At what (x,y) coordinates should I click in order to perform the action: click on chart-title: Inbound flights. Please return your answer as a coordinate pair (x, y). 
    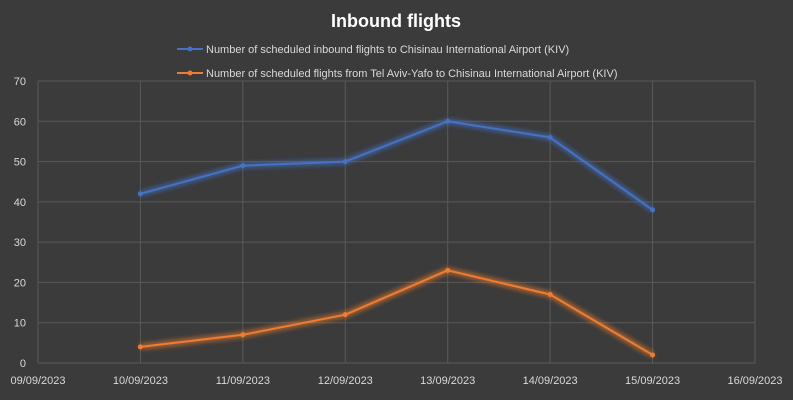
    Looking at the image, I should click on (396, 21).